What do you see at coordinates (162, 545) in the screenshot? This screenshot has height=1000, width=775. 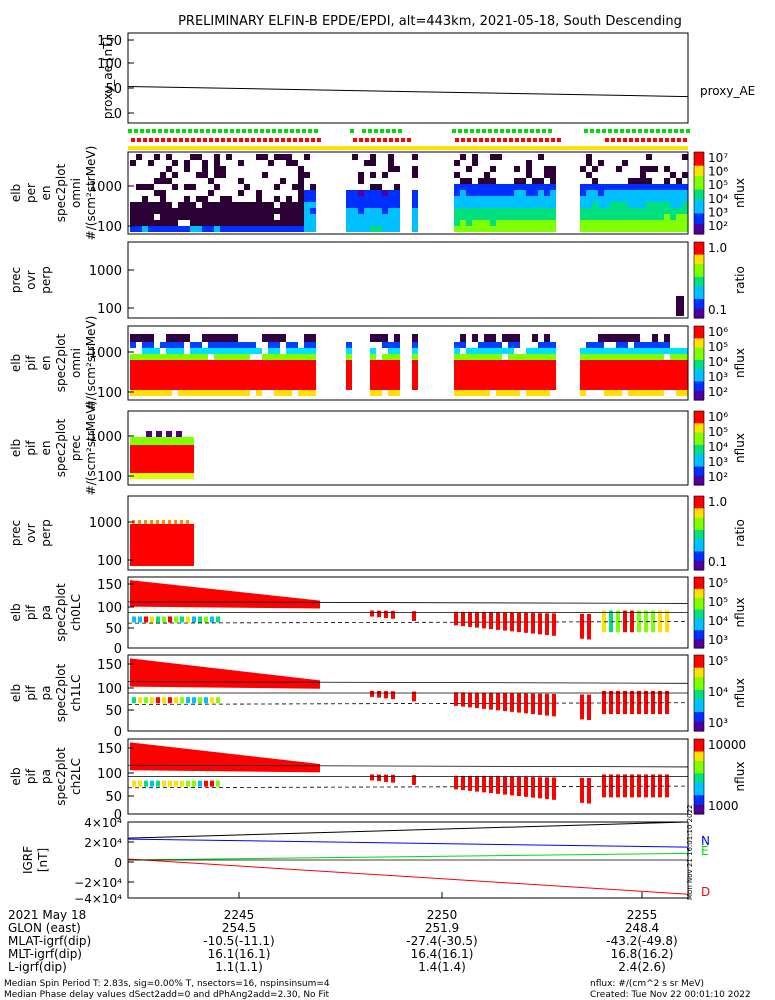 I see `ratio-band` at bounding box center [162, 545].